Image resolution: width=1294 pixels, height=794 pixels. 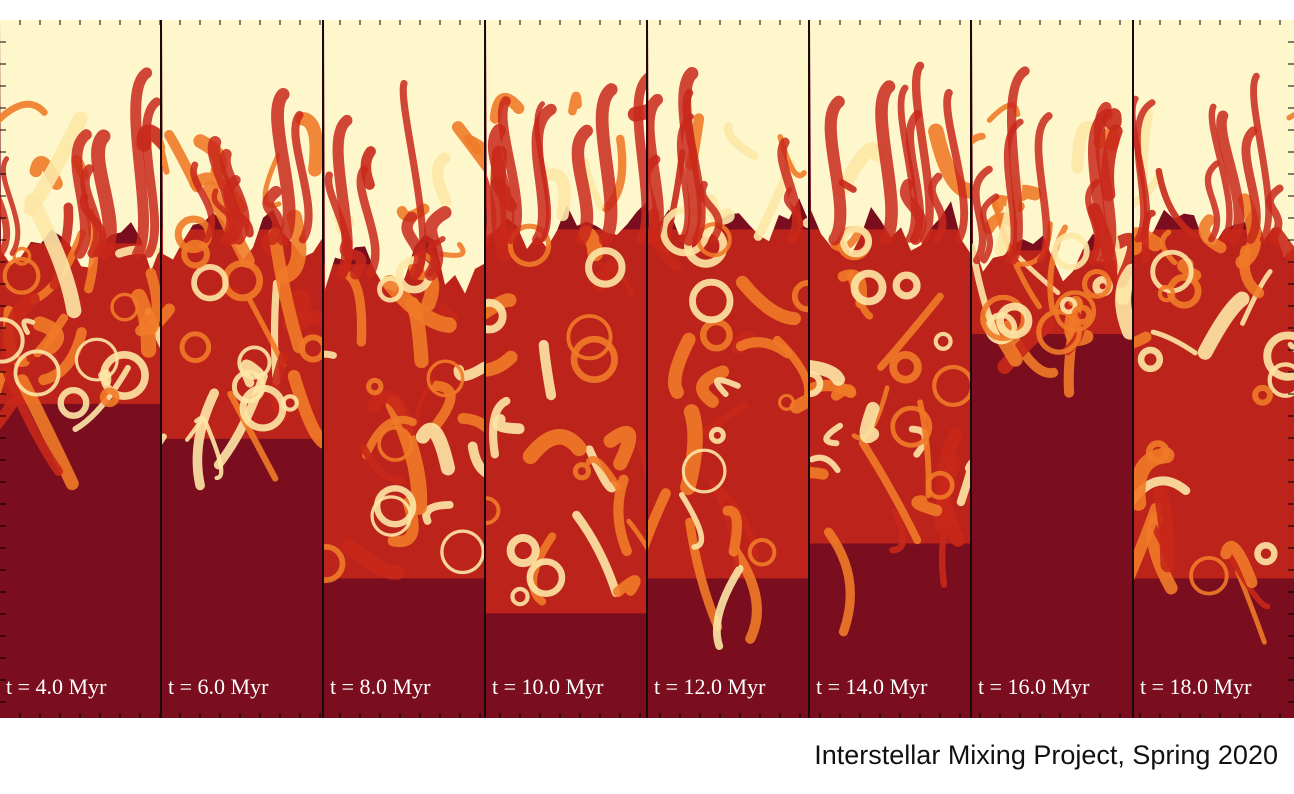 I want to click on panel-t14: t = 14.0 Myr, so click(x=890, y=369).